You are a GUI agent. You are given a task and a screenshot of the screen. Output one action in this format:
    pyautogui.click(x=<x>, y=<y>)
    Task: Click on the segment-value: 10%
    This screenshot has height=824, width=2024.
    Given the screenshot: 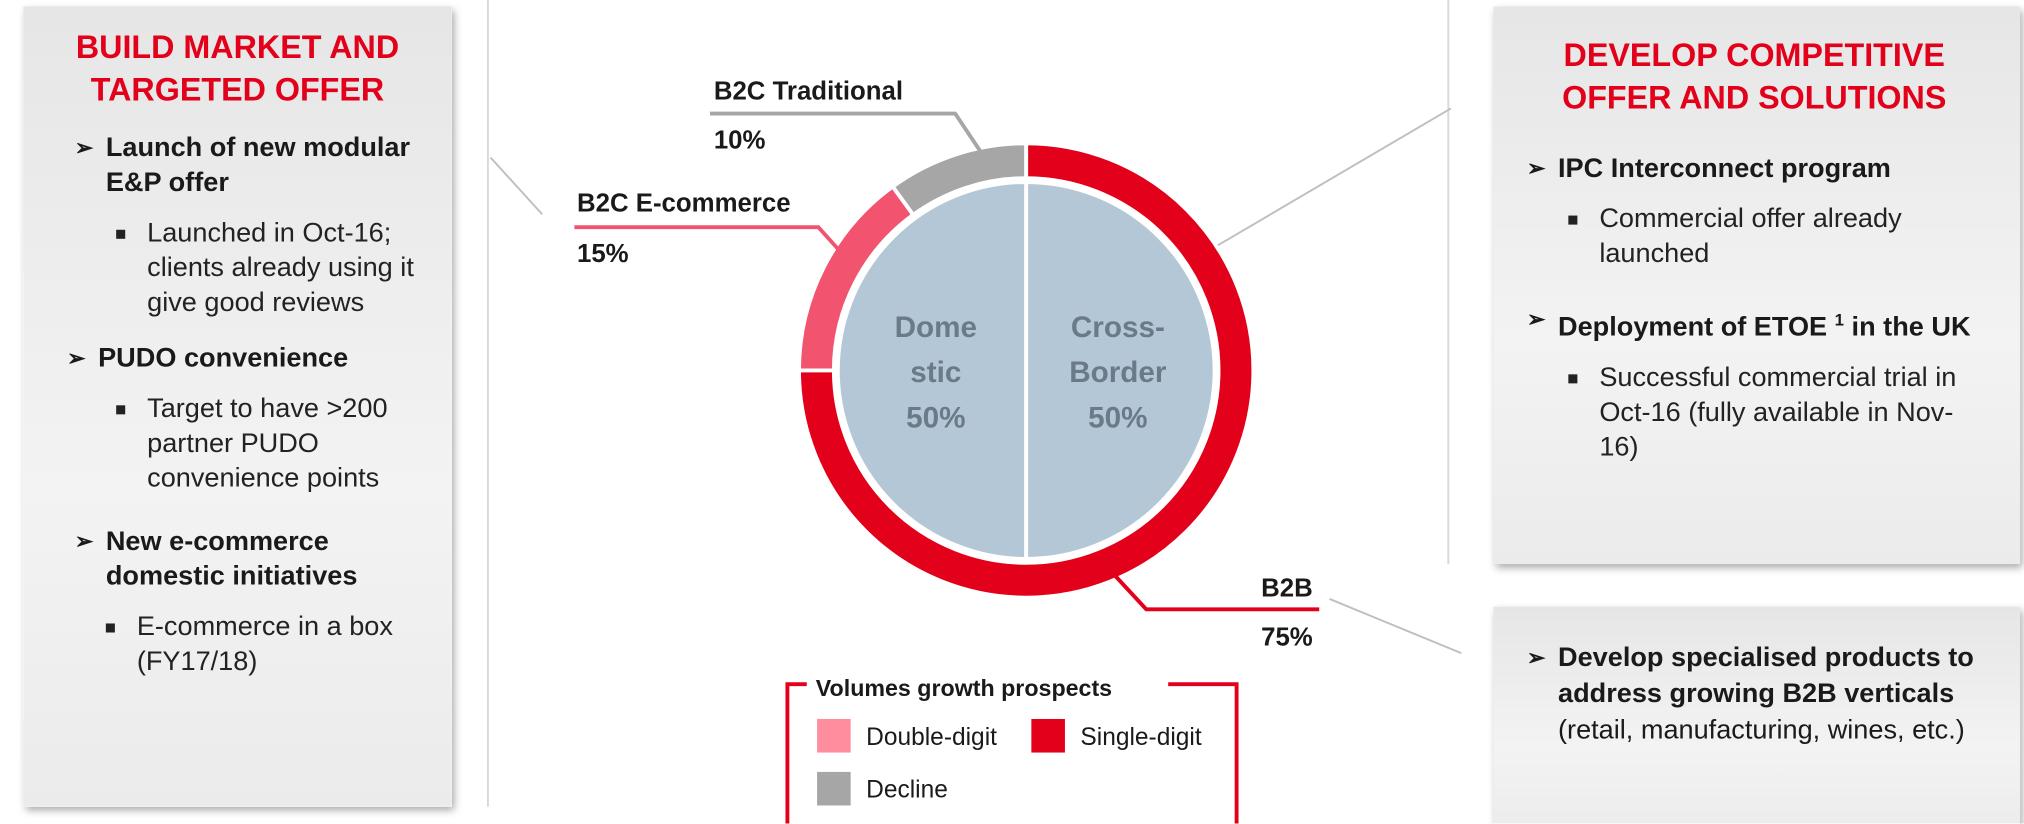 What is the action you would take?
    pyautogui.click(x=740, y=140)
    